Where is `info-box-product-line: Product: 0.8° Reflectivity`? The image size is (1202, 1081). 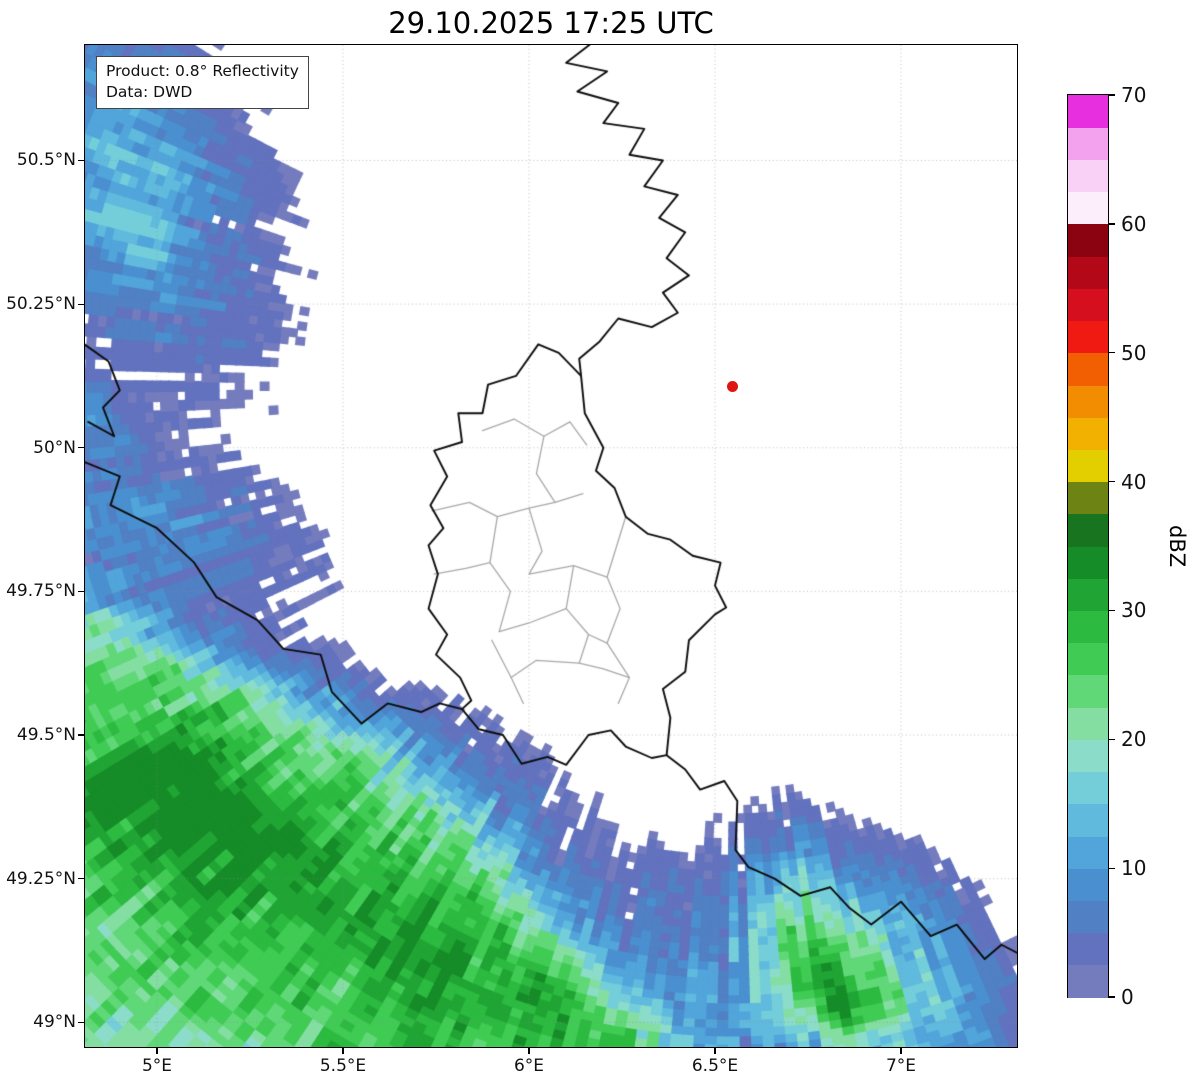
info-box-product-line: Product: 0.8° Reflectivity is located at coordinates (202, 71).